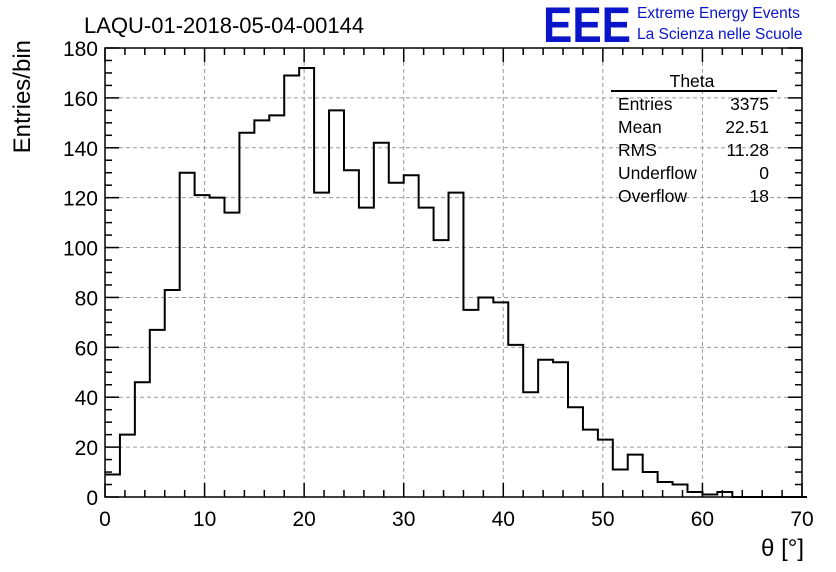  What do you see at coordinates (652, 196) in the screenshot?
I see `stats-label: Overflow` at bounding box center [652, 196].